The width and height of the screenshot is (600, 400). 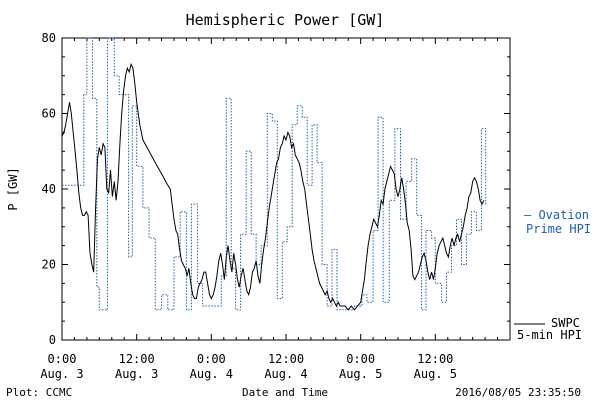 What do you see at coordinates (49, 189) in the screenshot?
I see `y-tick-label: 40` at bounding box center [49, 189].